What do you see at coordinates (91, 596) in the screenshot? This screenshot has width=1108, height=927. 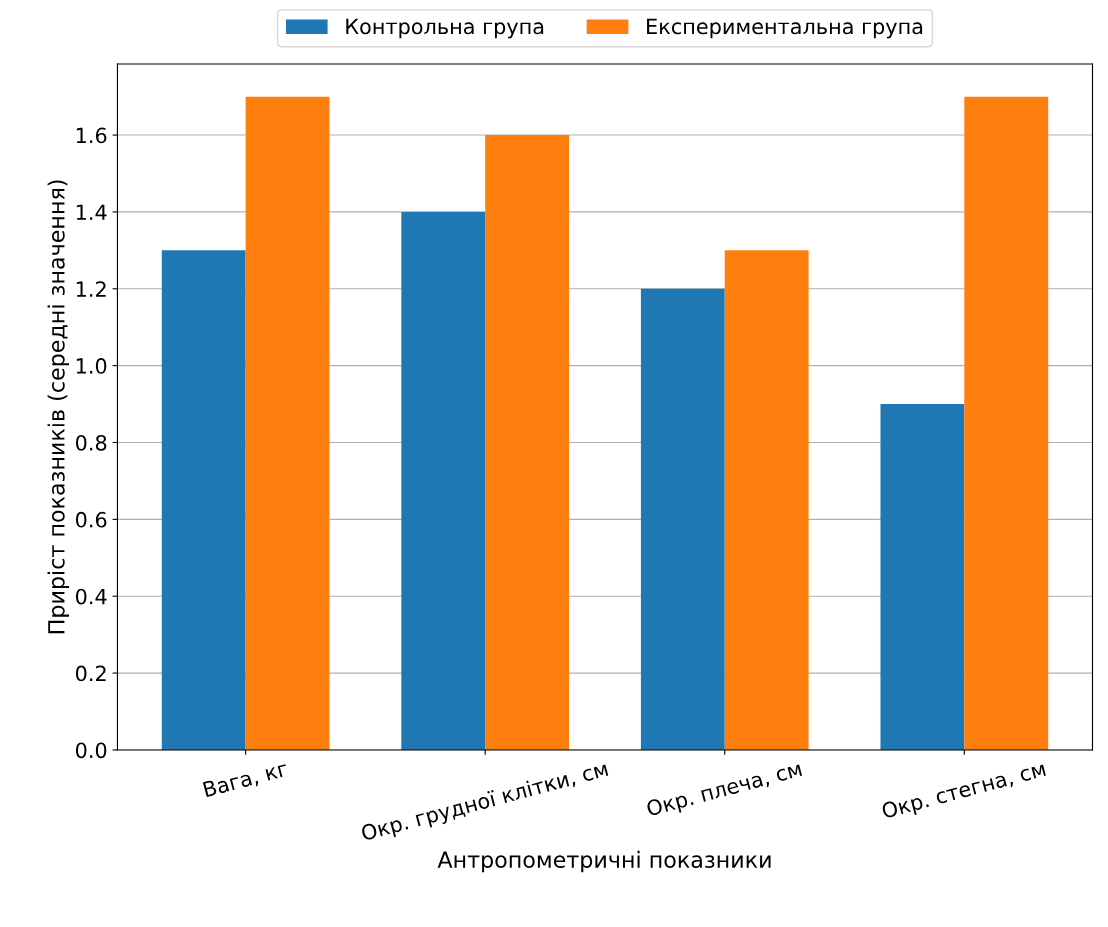 I see `y-tick-label: 0.4` at bounding box center [91, 596].